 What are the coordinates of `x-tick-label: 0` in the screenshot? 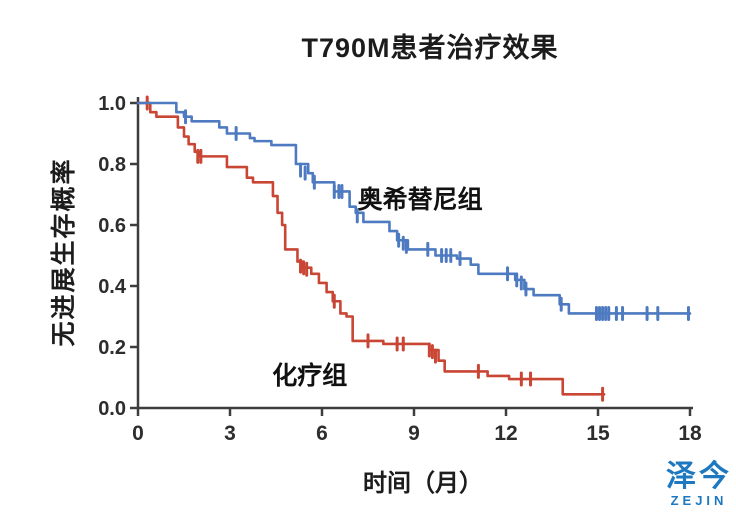 It's located at (138, 433).